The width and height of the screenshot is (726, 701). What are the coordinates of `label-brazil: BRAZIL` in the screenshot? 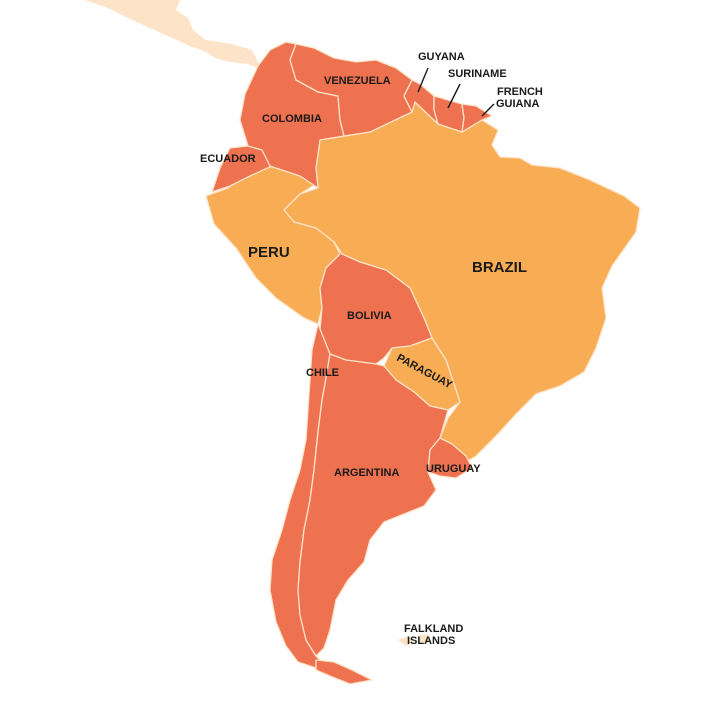 It's located at (499, 267).